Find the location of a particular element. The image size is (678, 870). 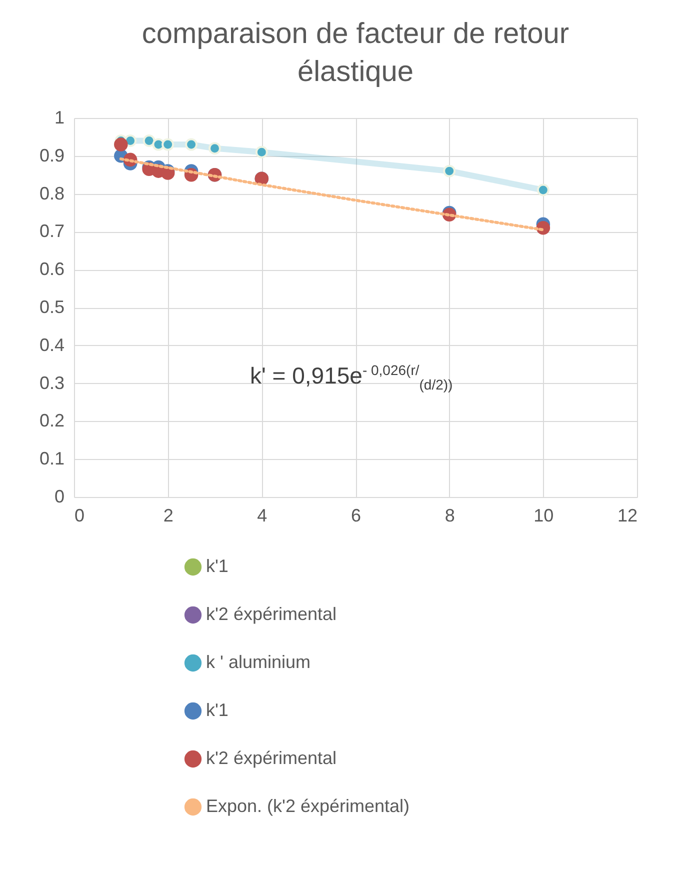

y-tick-label: 0.8 is located at coordinates (51, 193).